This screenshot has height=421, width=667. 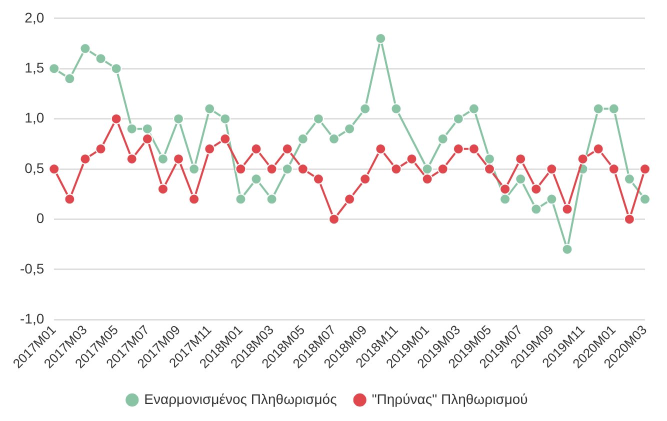 What do you see at coordinates (32, 268) in the screenshot?
I see `y-tick-label: -0,5` at bounding box center [32, 268].